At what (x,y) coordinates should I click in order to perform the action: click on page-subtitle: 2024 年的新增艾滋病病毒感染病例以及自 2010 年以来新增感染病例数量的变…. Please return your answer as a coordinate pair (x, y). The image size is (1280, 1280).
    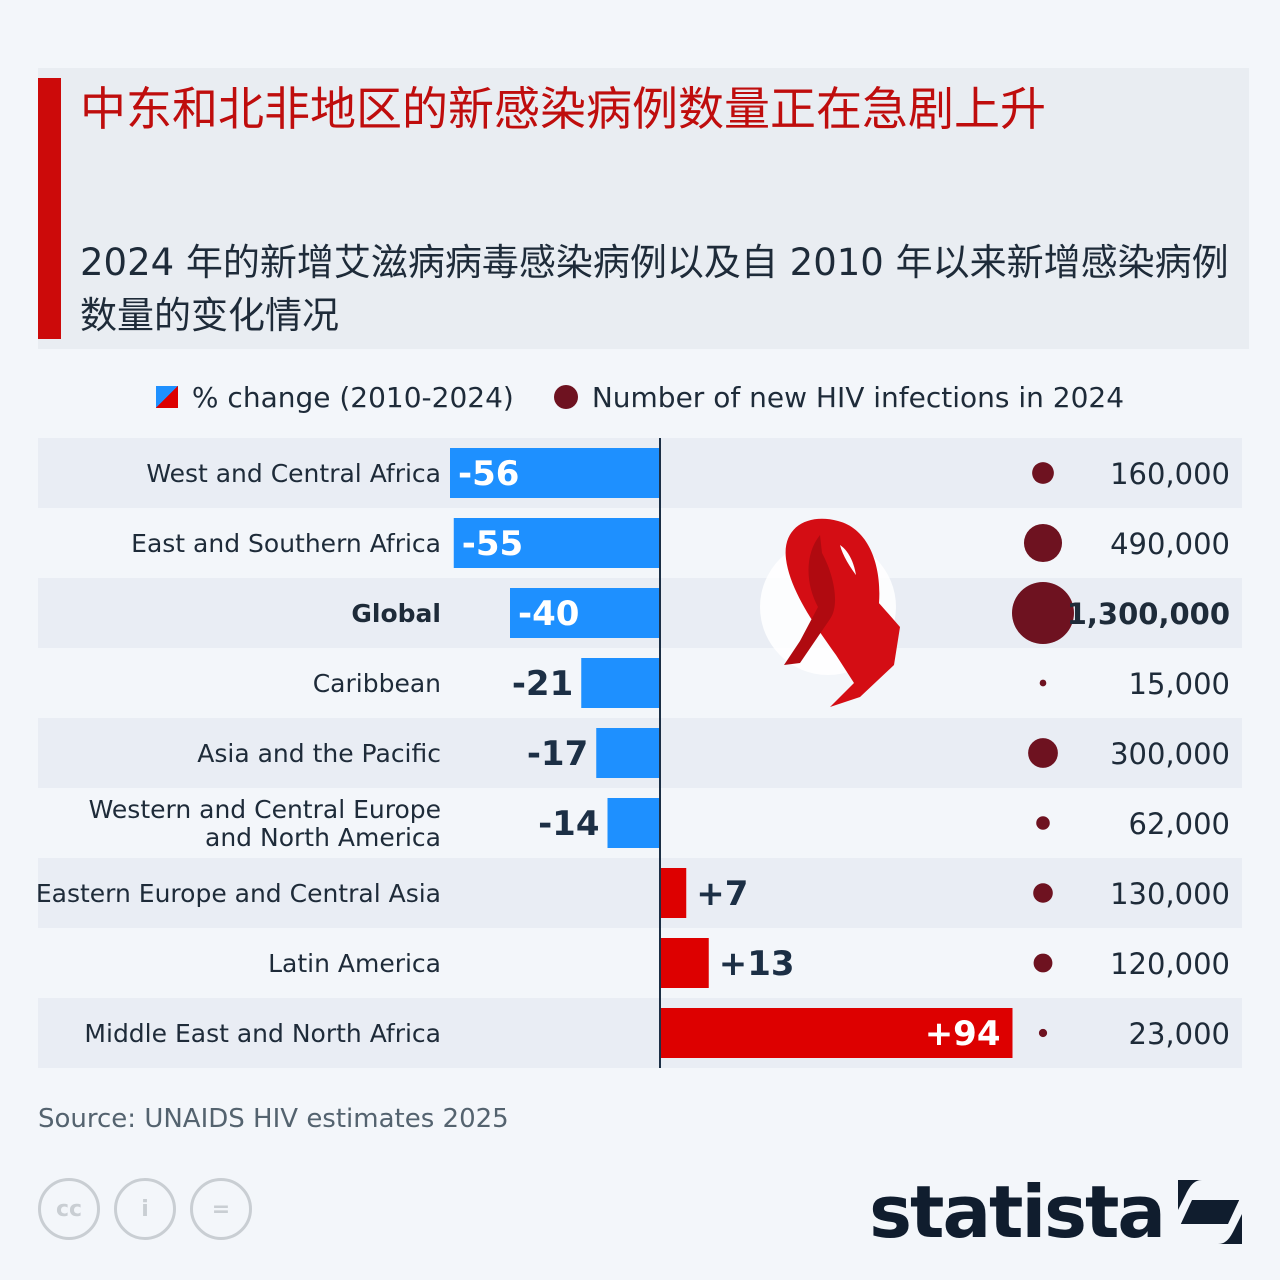
    Looking at the image, I should click on (654, 289).